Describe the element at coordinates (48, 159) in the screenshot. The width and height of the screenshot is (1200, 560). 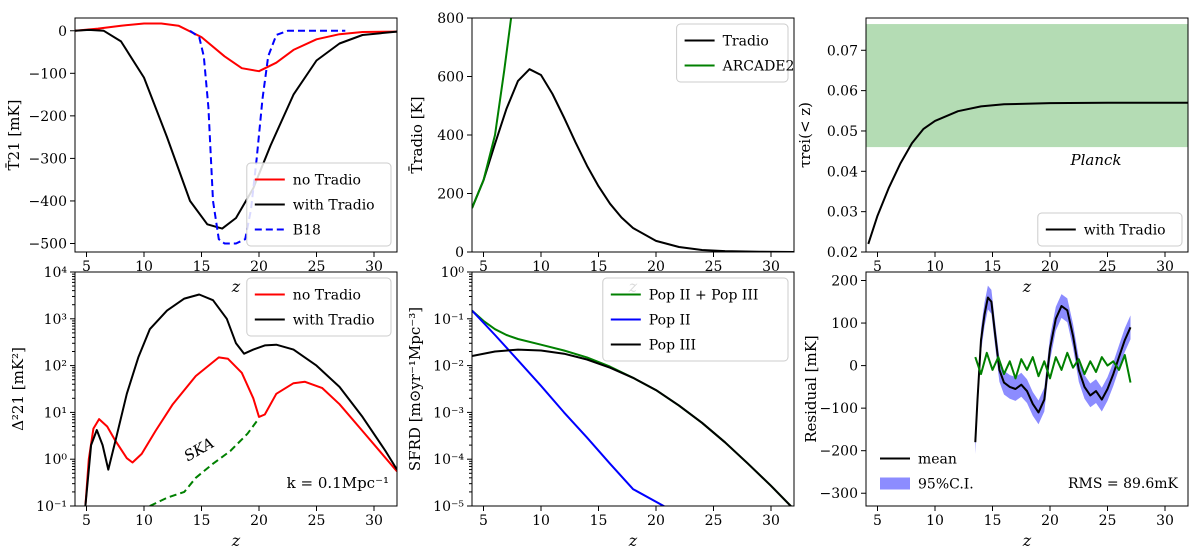
I see `y-tick-label: −300` at that location.